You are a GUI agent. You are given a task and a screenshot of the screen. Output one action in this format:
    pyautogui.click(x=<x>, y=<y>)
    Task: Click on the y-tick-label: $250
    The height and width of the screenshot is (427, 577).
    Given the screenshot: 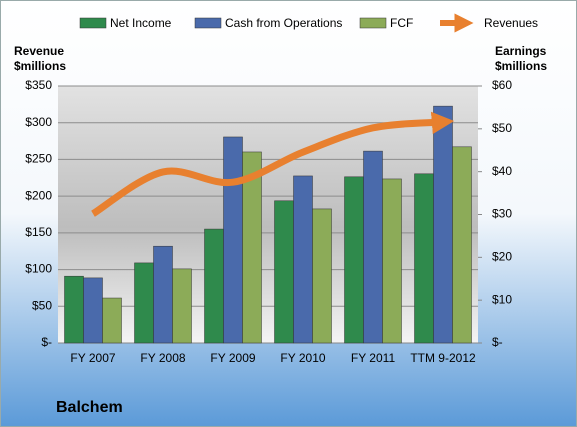 What is the action you would take?
    pyautogui.click(x=38, y=159)
    